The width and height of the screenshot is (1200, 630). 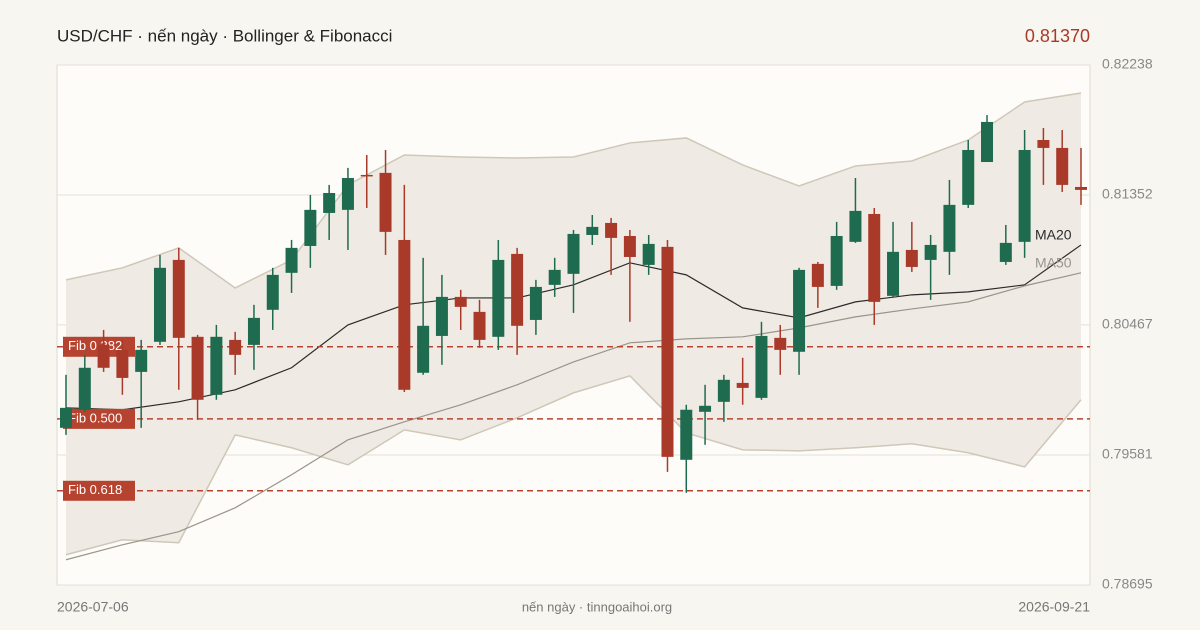 I want to click on last-price: 0.81370, so click(x=1057, y=36).